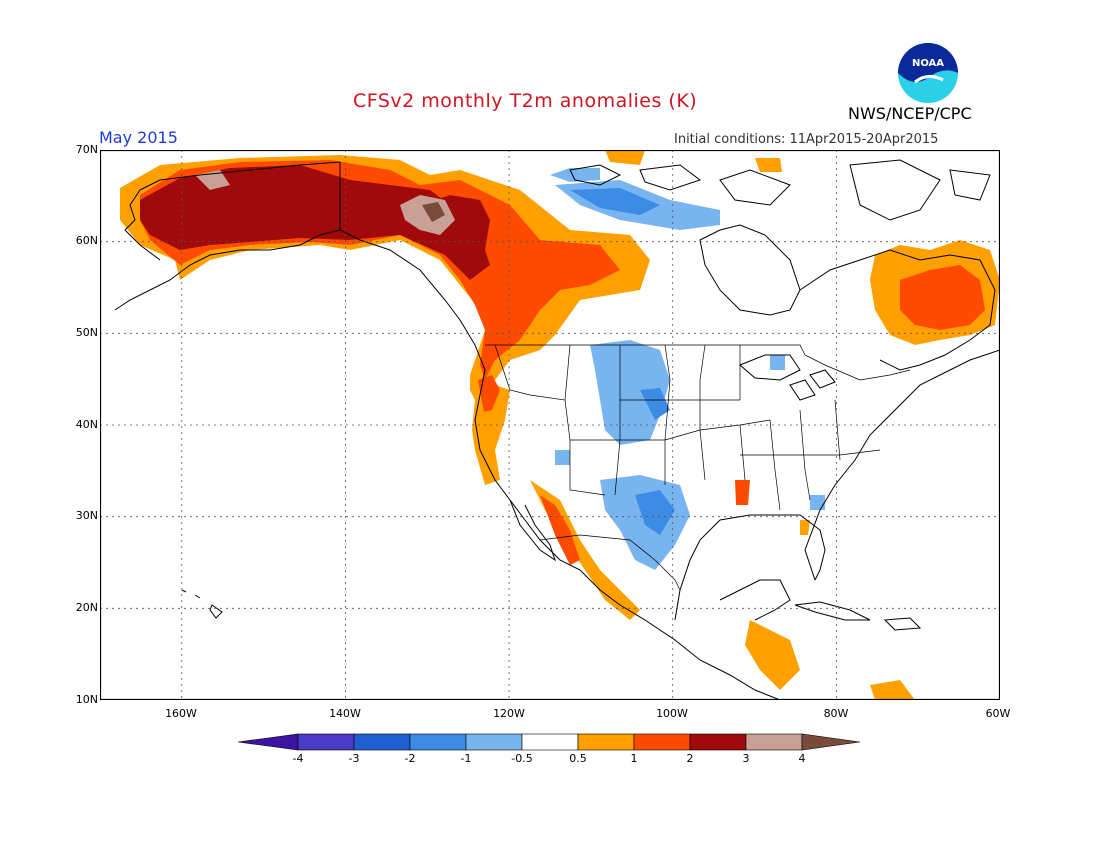  What do you see at coordinates (836, 713) in the screenshot?
I see `lon-label-80w: 80W` at bounding box center [836, 713].